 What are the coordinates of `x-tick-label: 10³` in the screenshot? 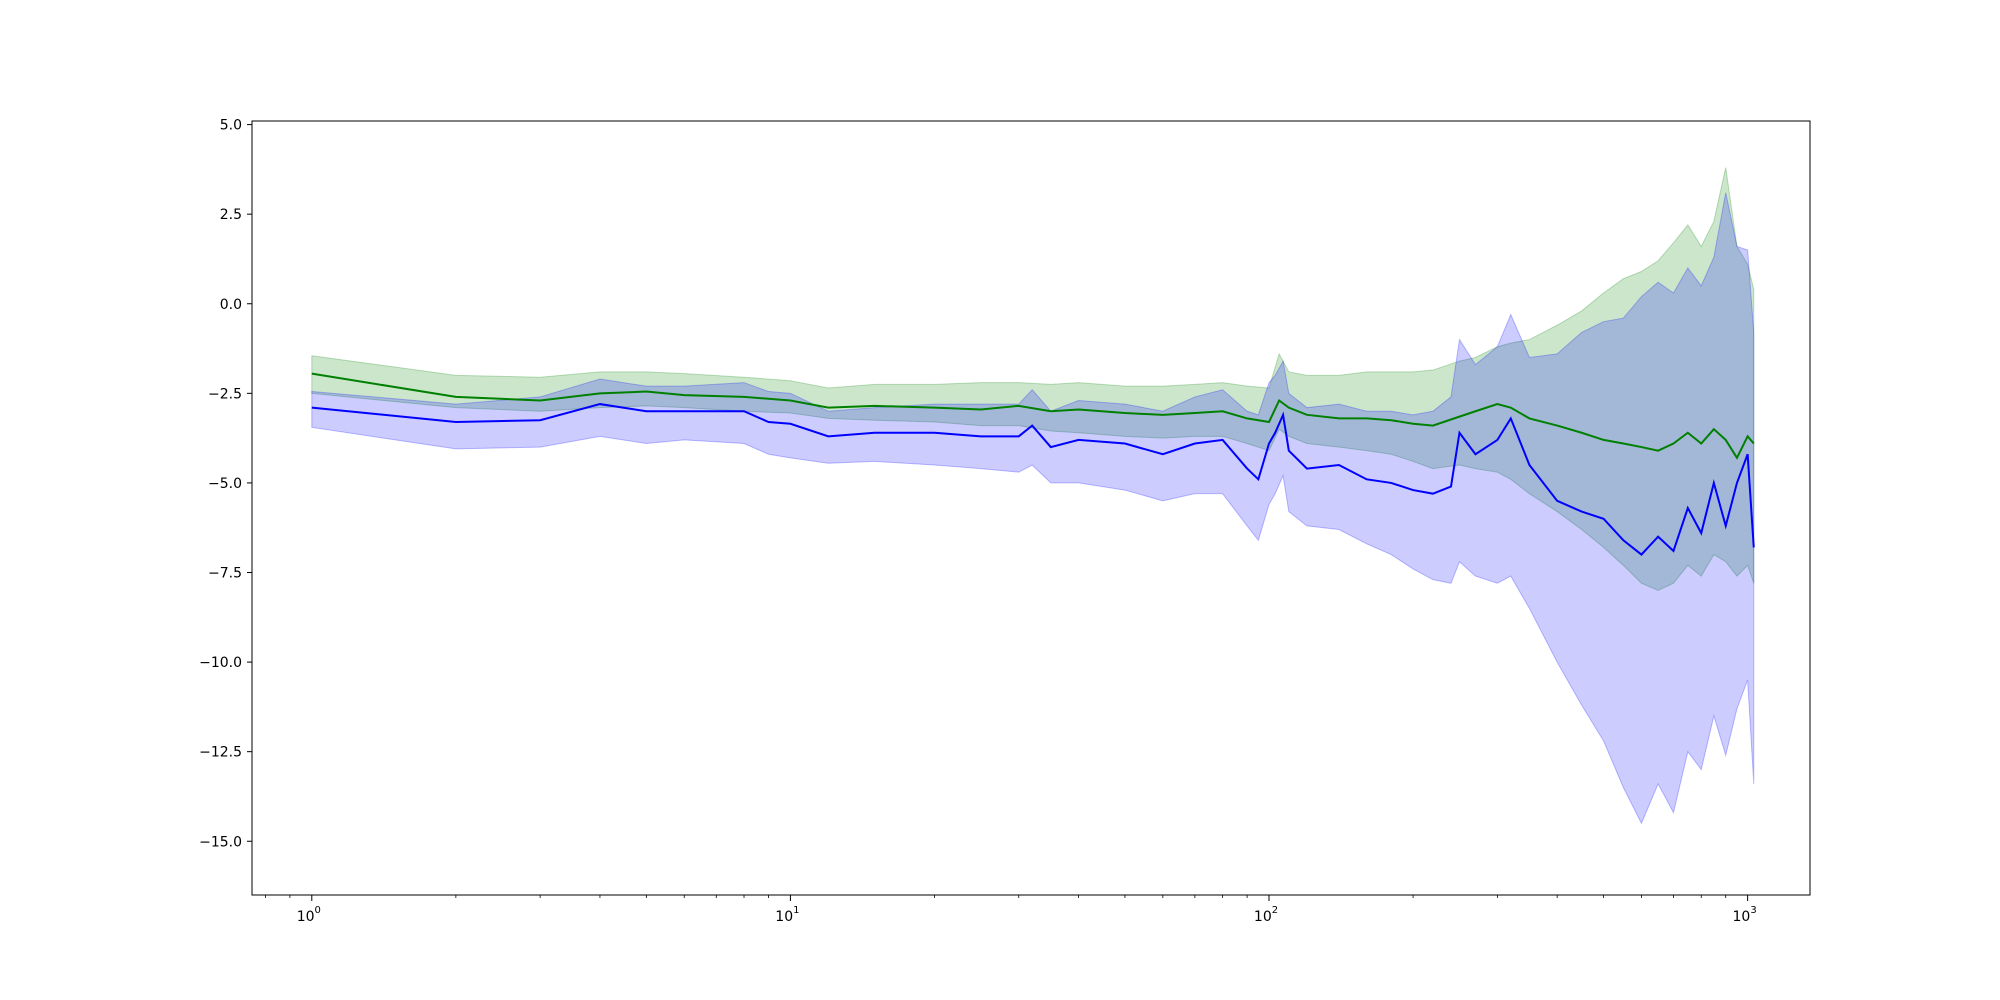 It's located at (1745, 915).